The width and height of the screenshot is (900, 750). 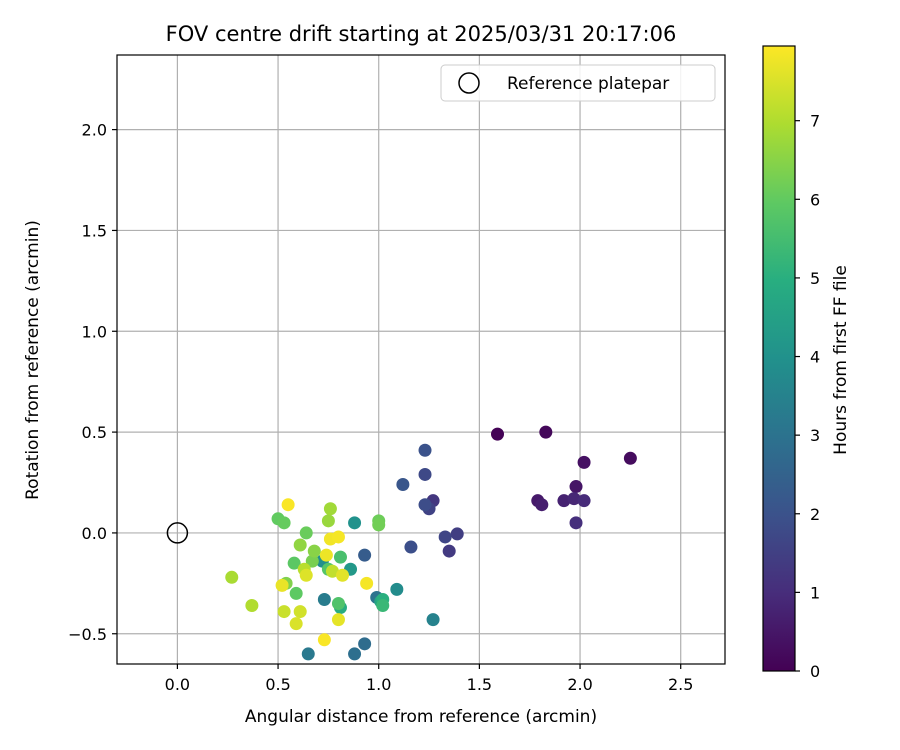 I want to click on colorbar: 0 1 2 3 4 5 6 7 Hours from first FF file, so click(x=806, y=363).